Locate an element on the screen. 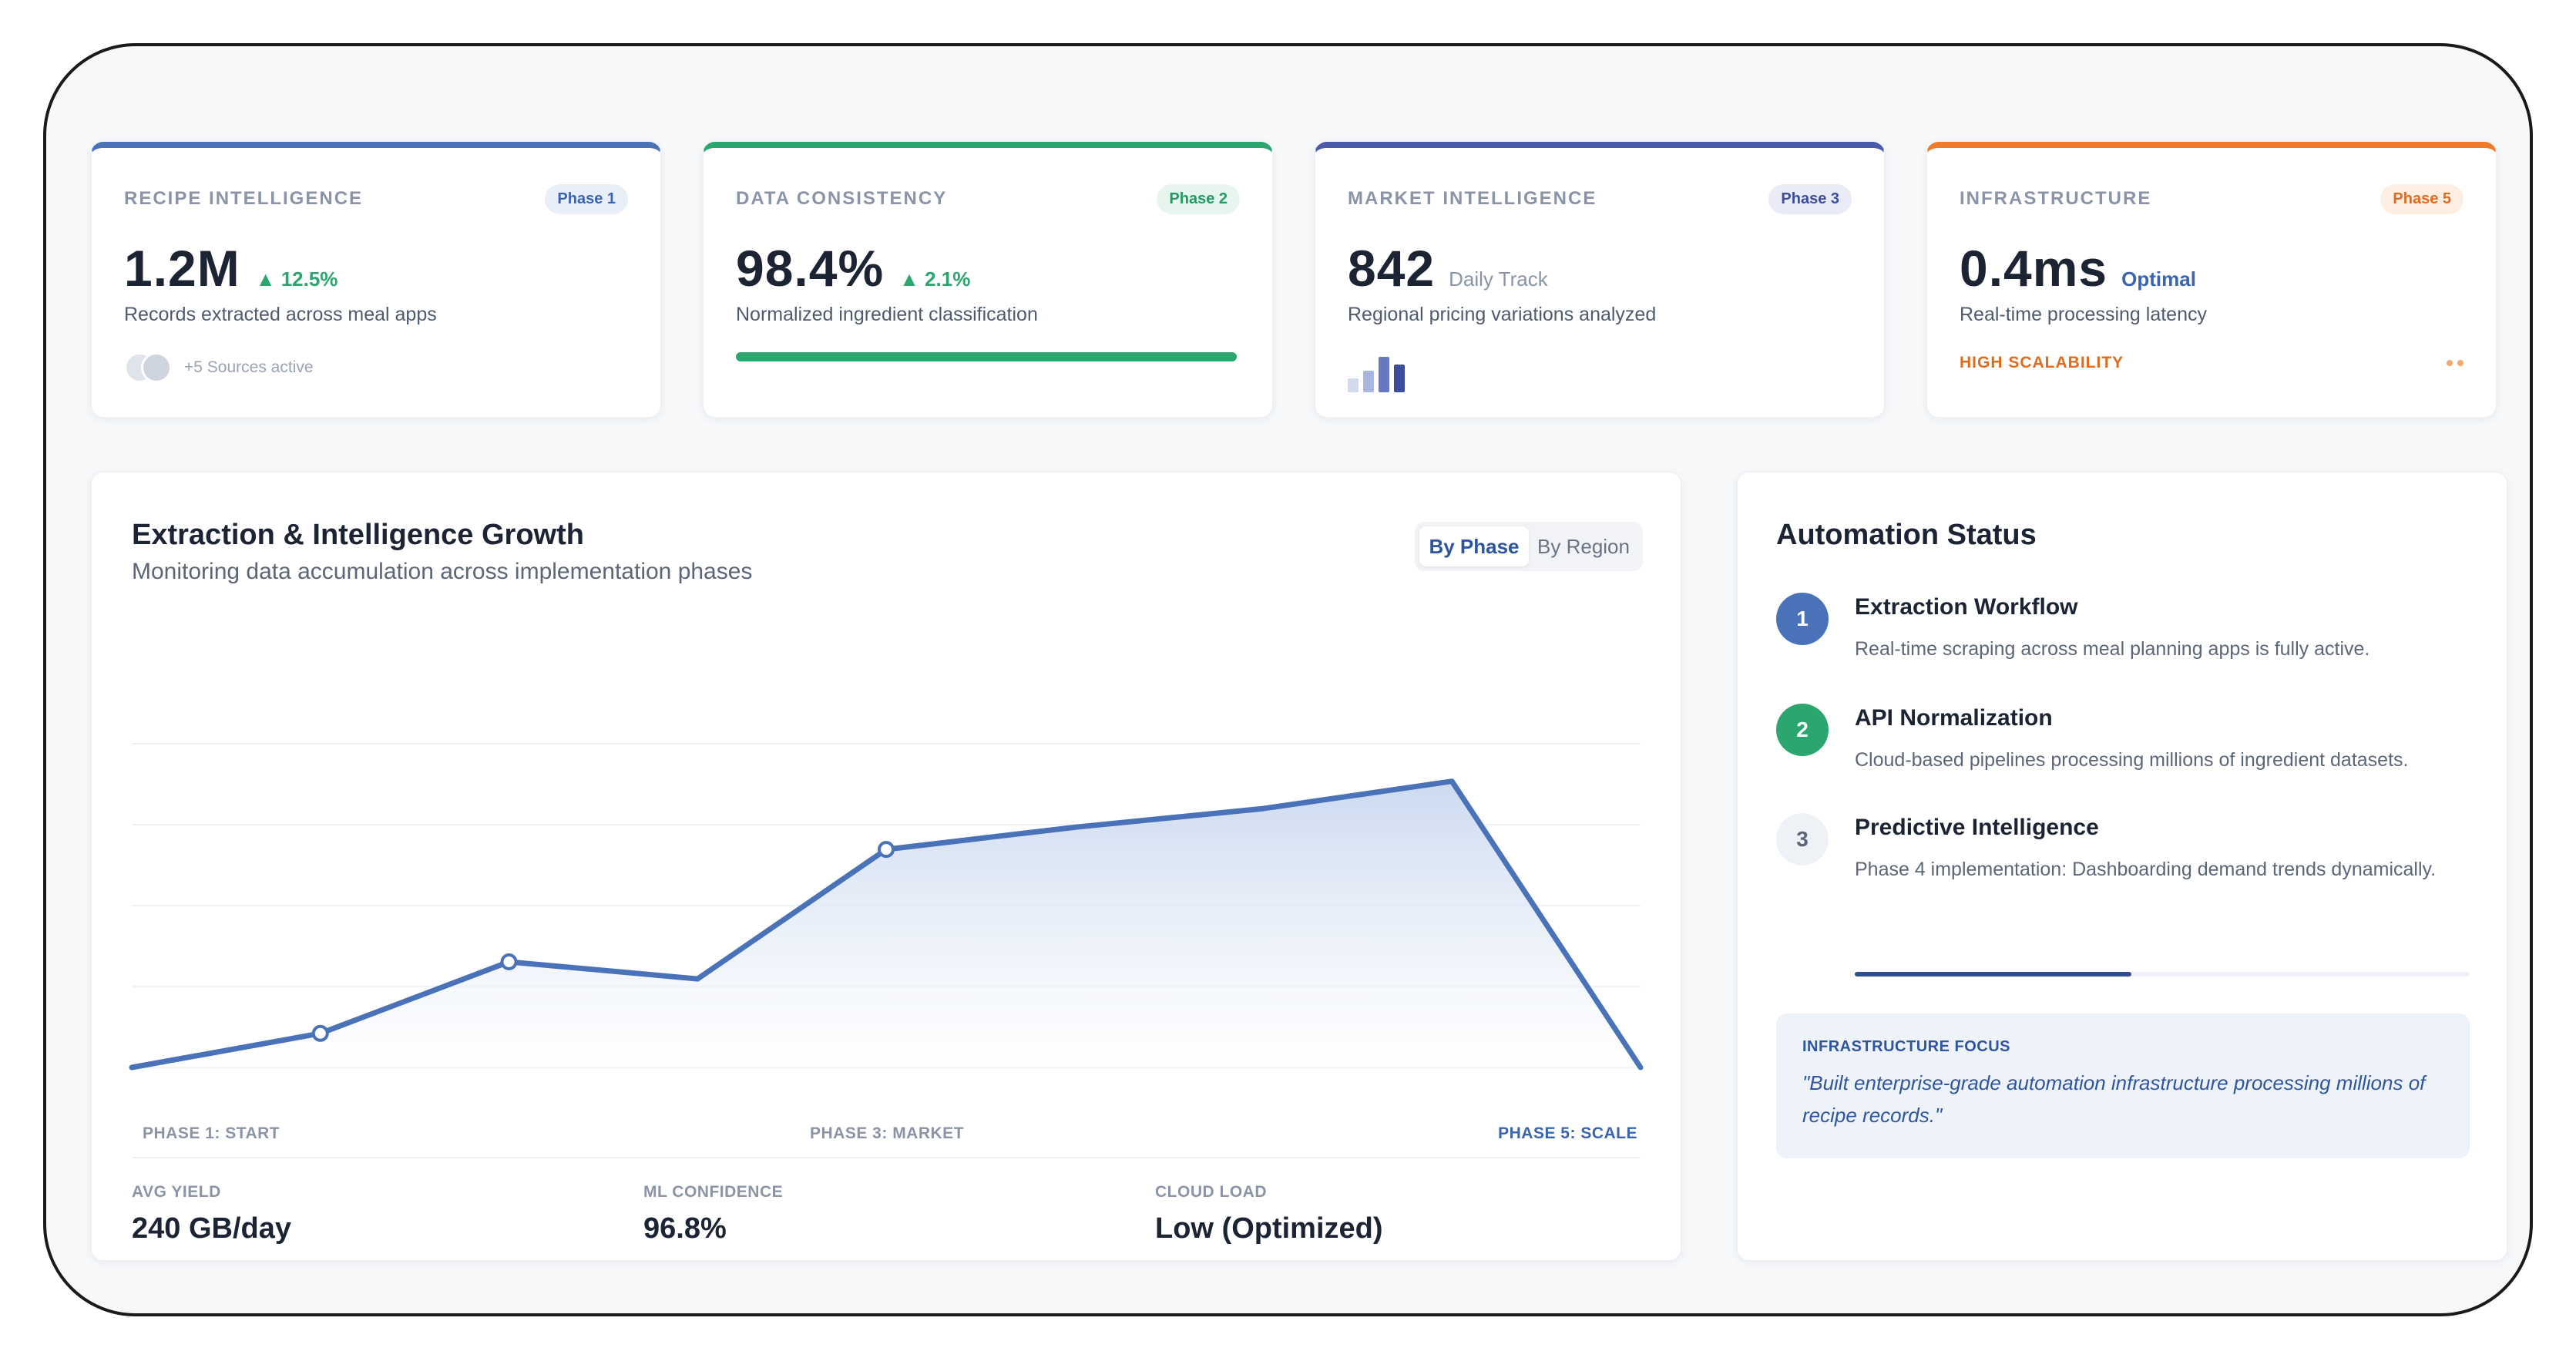 Image resolution: width=2576 pixels, height=1358 pixels. metric-cloud-load: CLOUD LOAD Low (Optimized) is located at coordinates (1269, 1214).